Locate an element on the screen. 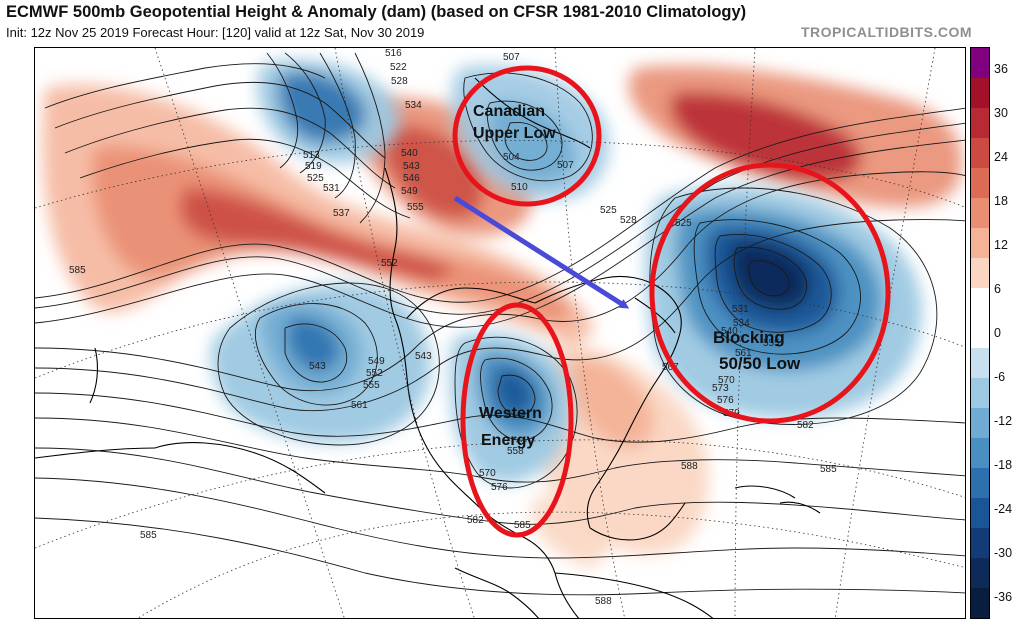 The height and width of the screenshot is (638, 1024). contour-label: 510 is located at coordinates (519, 187).